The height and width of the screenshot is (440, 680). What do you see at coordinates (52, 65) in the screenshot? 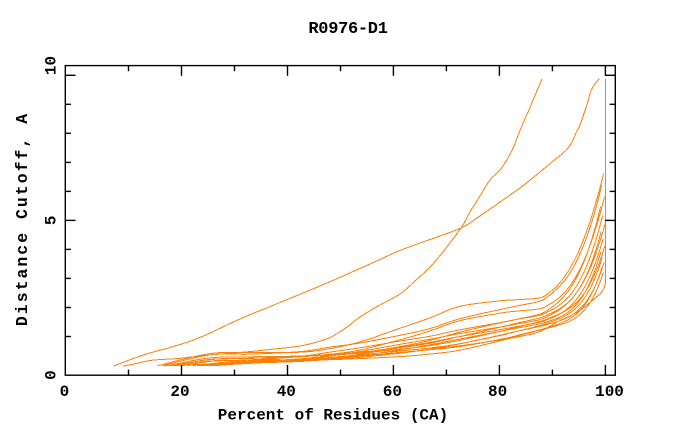
I see `svg-text: 10` at bounding box center [52, 65].